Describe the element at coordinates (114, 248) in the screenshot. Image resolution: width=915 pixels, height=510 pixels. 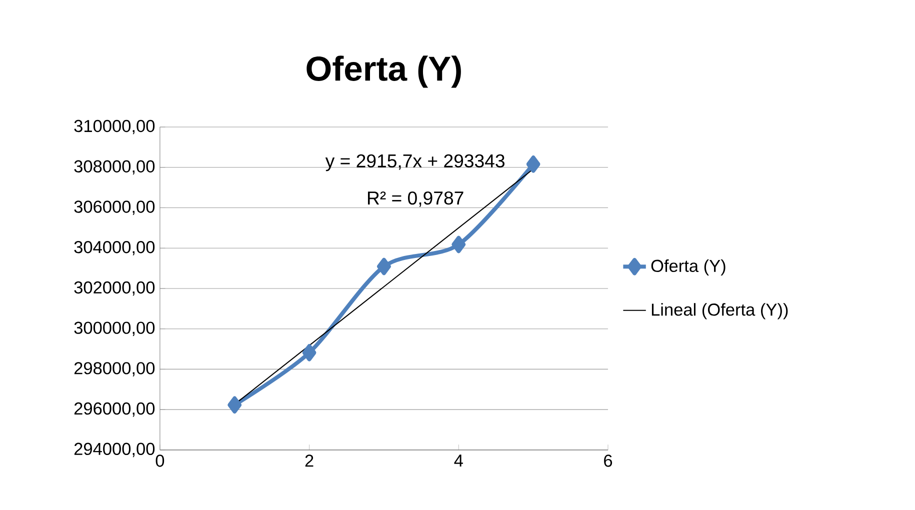
I see `y-tick-label: 304000,00` at that location.